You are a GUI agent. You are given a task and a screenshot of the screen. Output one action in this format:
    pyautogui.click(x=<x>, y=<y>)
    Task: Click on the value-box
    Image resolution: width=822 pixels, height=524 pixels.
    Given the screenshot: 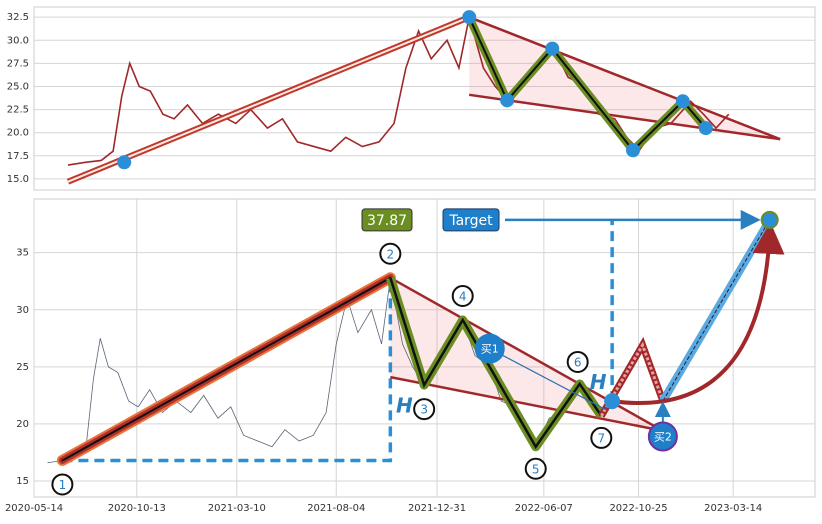 What is the action you would take?
    pyautogui.click(x=387, y=220)
    